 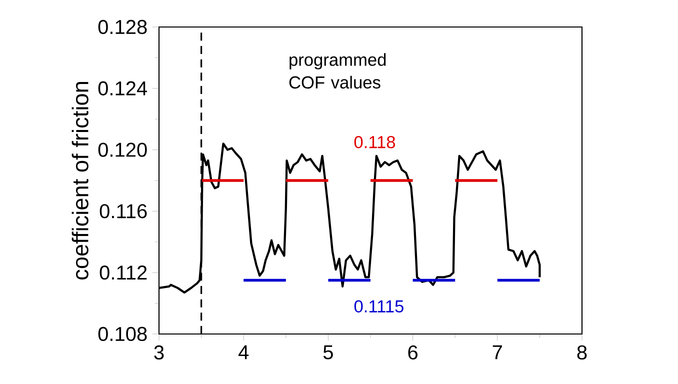 I want to click on y-tick-label: 0.116, so click(x=123, y=211).